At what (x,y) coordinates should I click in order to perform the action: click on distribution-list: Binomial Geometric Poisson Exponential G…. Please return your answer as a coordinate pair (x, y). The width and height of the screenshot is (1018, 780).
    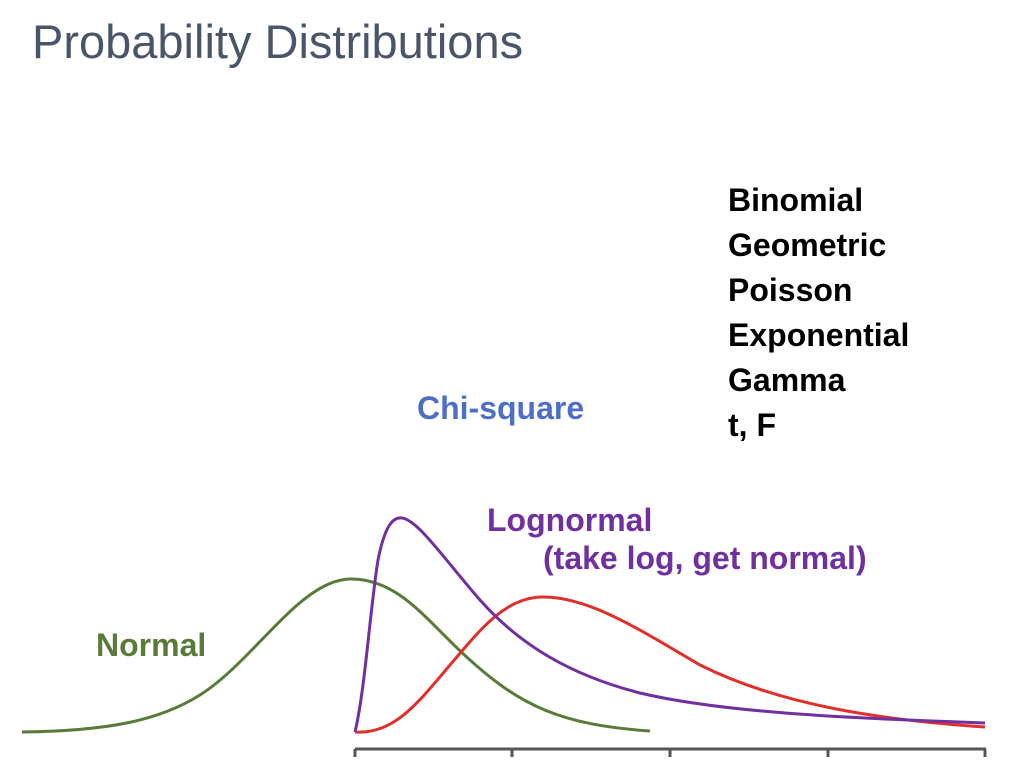
    Looking at the image, I should click on (818, 313).